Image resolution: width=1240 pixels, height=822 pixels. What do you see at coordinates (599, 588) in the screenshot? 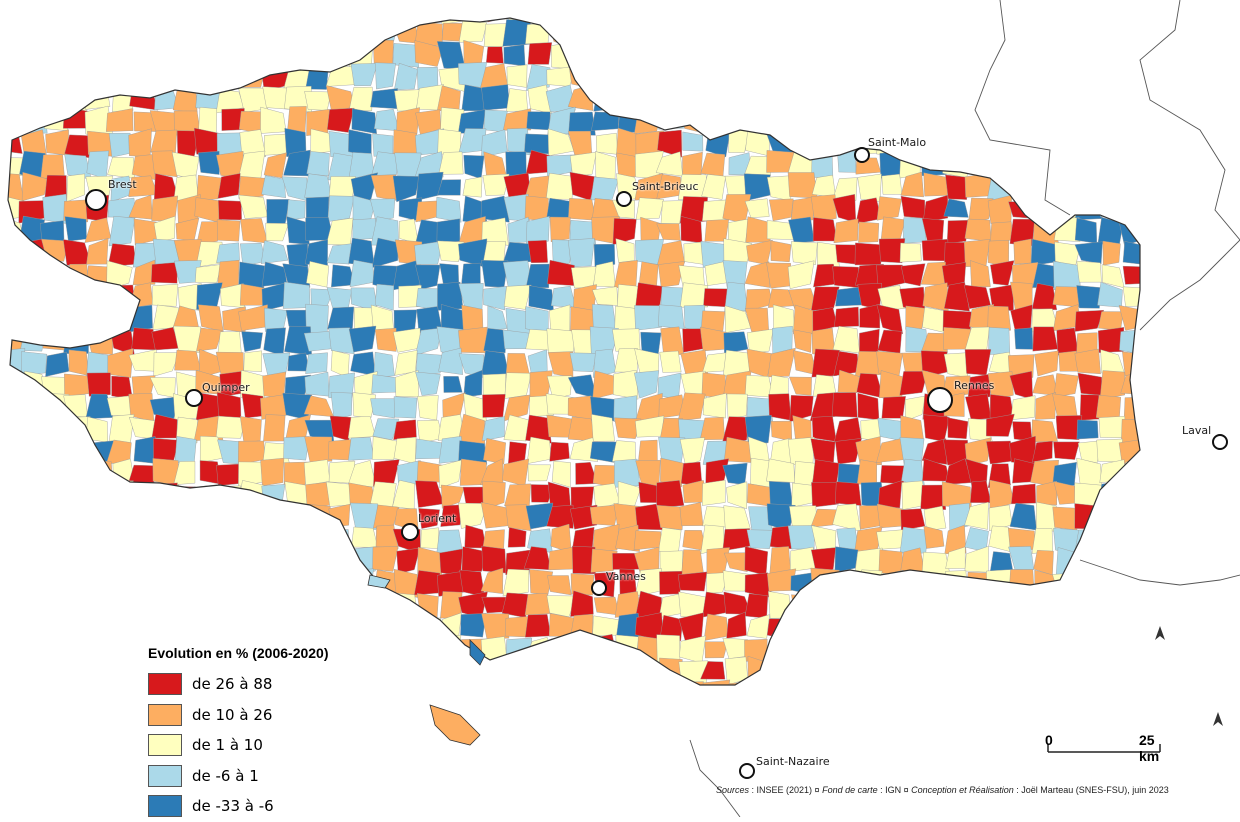
I see `city-marker` at bounding box center [599, 588].